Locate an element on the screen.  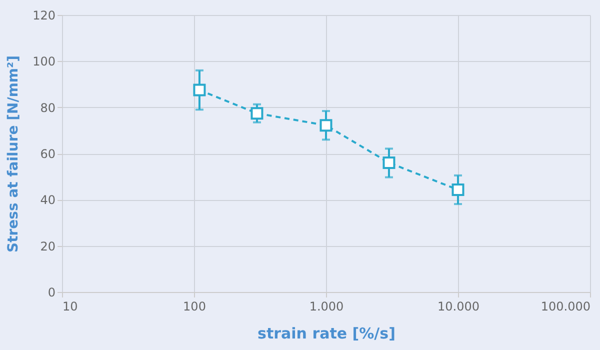
x-tick-label: 1.000 is located at coordinates (326, 307).